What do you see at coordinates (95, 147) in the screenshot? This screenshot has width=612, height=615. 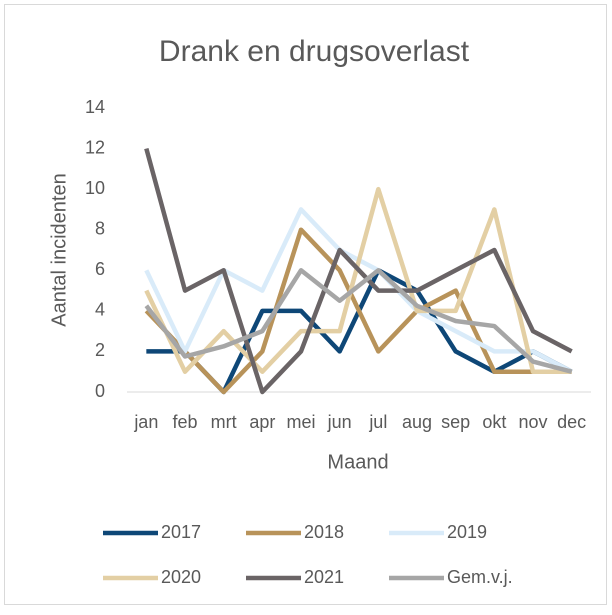 I see `y-tick-label: 12` at bounding box center [95, 147].